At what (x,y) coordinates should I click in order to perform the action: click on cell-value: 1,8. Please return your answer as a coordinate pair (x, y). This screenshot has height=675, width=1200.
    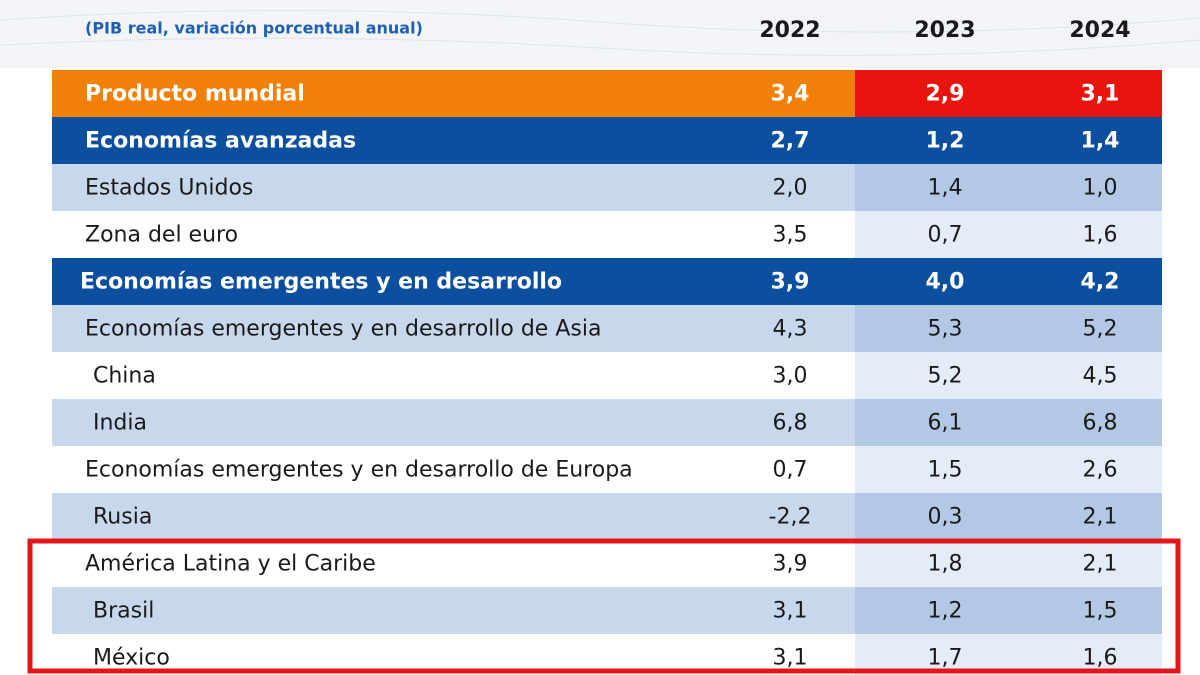
    Looking at the image, I should click on (945, 564).